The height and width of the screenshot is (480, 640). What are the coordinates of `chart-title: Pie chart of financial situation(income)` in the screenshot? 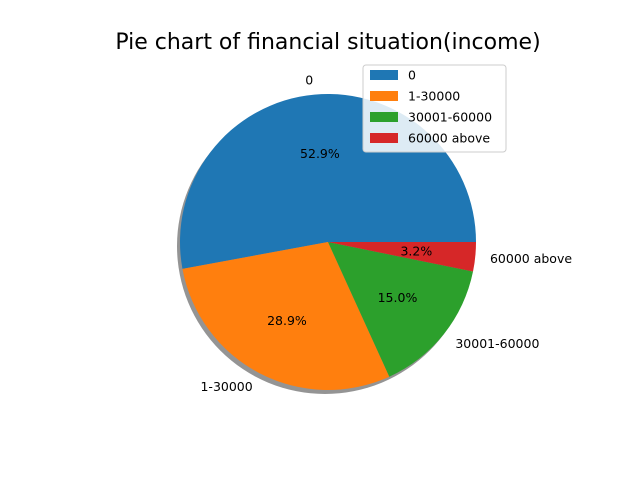 It's located at (327, 42).